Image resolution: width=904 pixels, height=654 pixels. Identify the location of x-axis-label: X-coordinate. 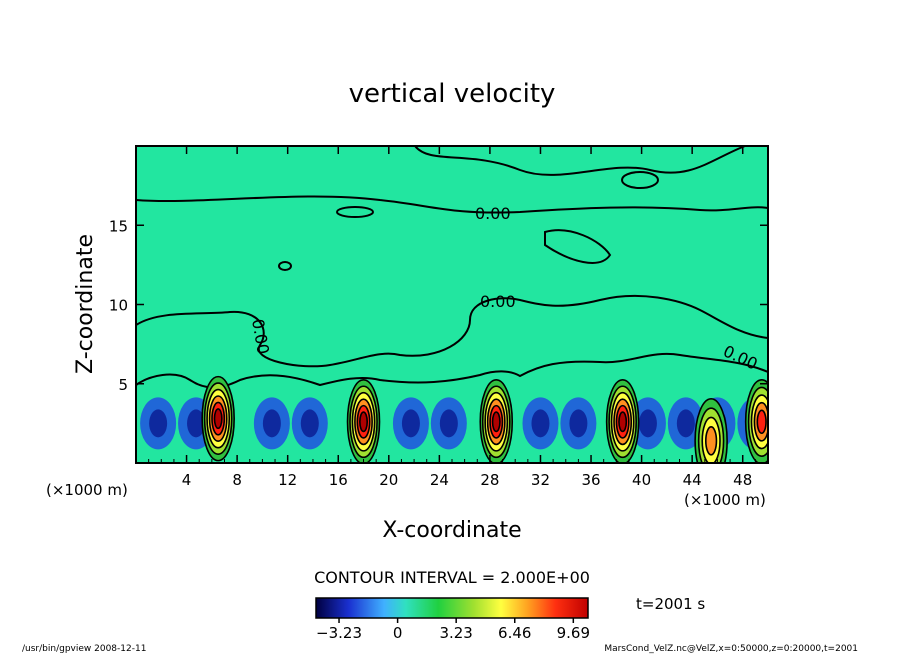
(451, 530).